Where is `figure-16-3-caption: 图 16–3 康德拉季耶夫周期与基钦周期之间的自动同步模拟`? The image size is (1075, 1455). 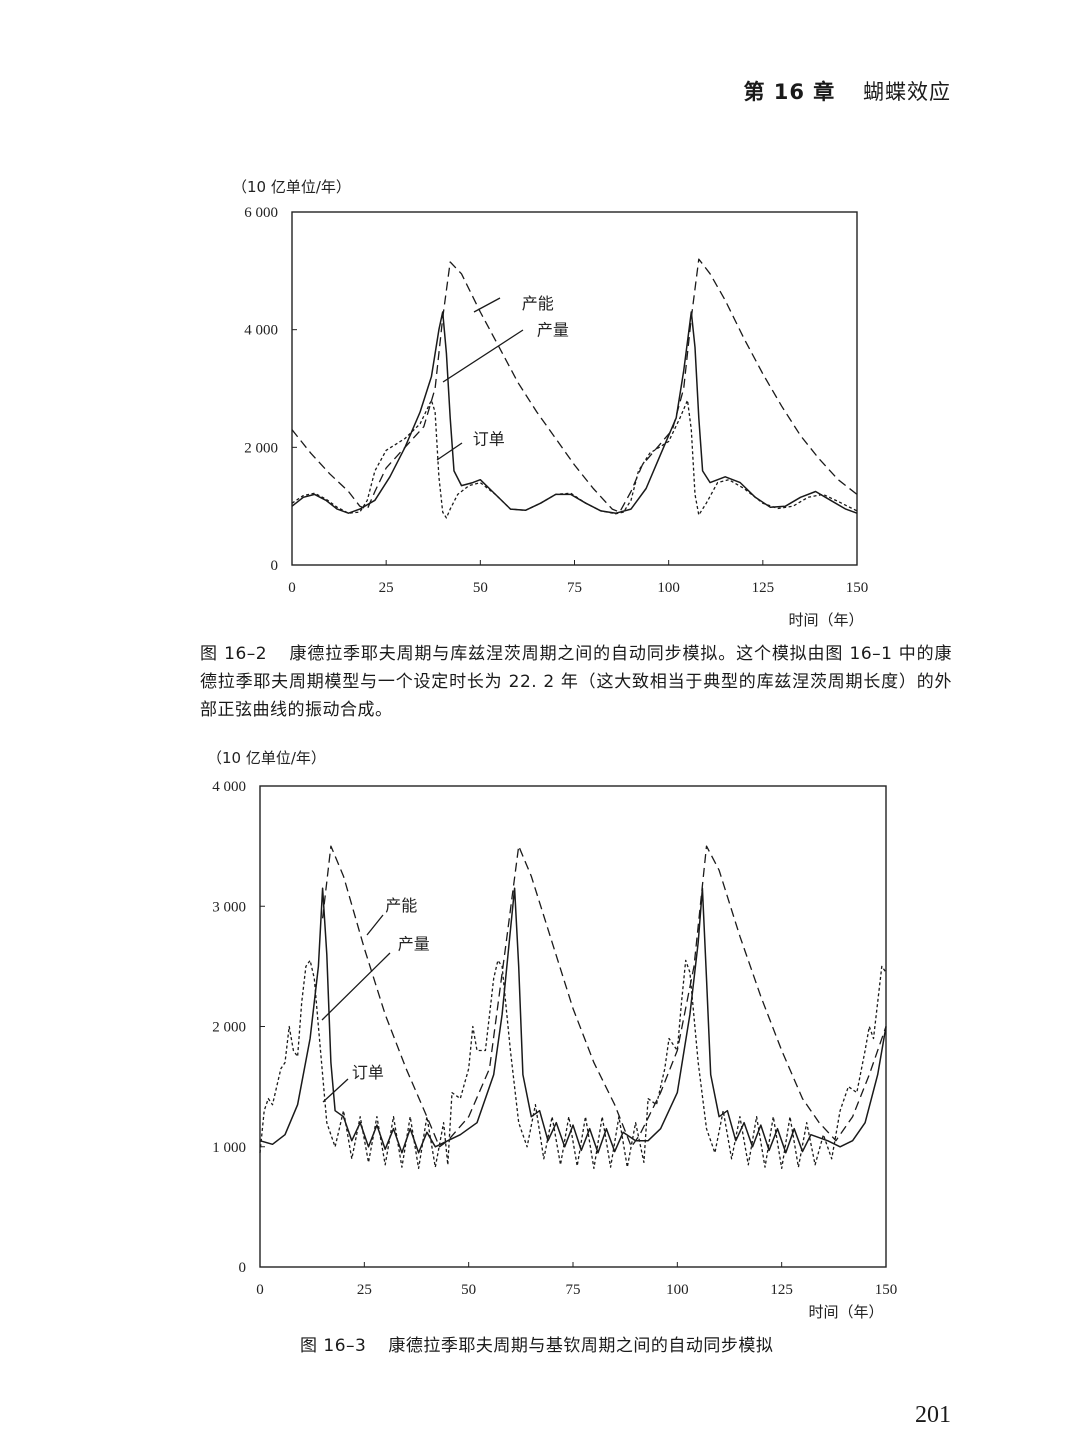 figure-16-3-caption: 图 16–3 康德拉季耶夫周期与基钦周期之间的自动同步模拟 is located at coordinates (600, 1346).